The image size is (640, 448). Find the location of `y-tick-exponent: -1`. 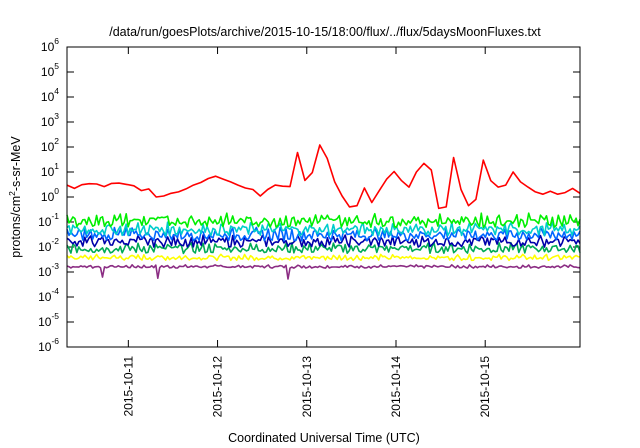

y-tick-exponent: -1 is located at coordinates (55, 216).